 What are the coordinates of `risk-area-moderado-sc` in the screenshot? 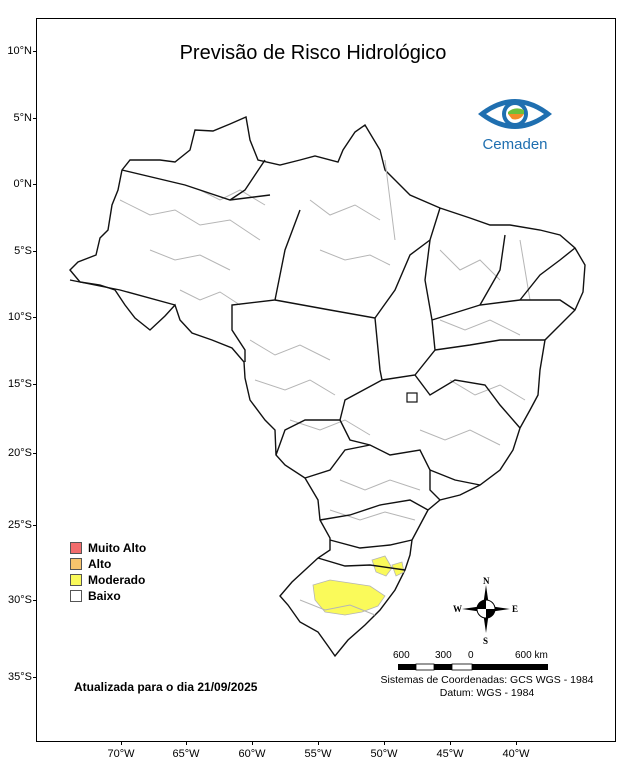 It's located at (382, 566).